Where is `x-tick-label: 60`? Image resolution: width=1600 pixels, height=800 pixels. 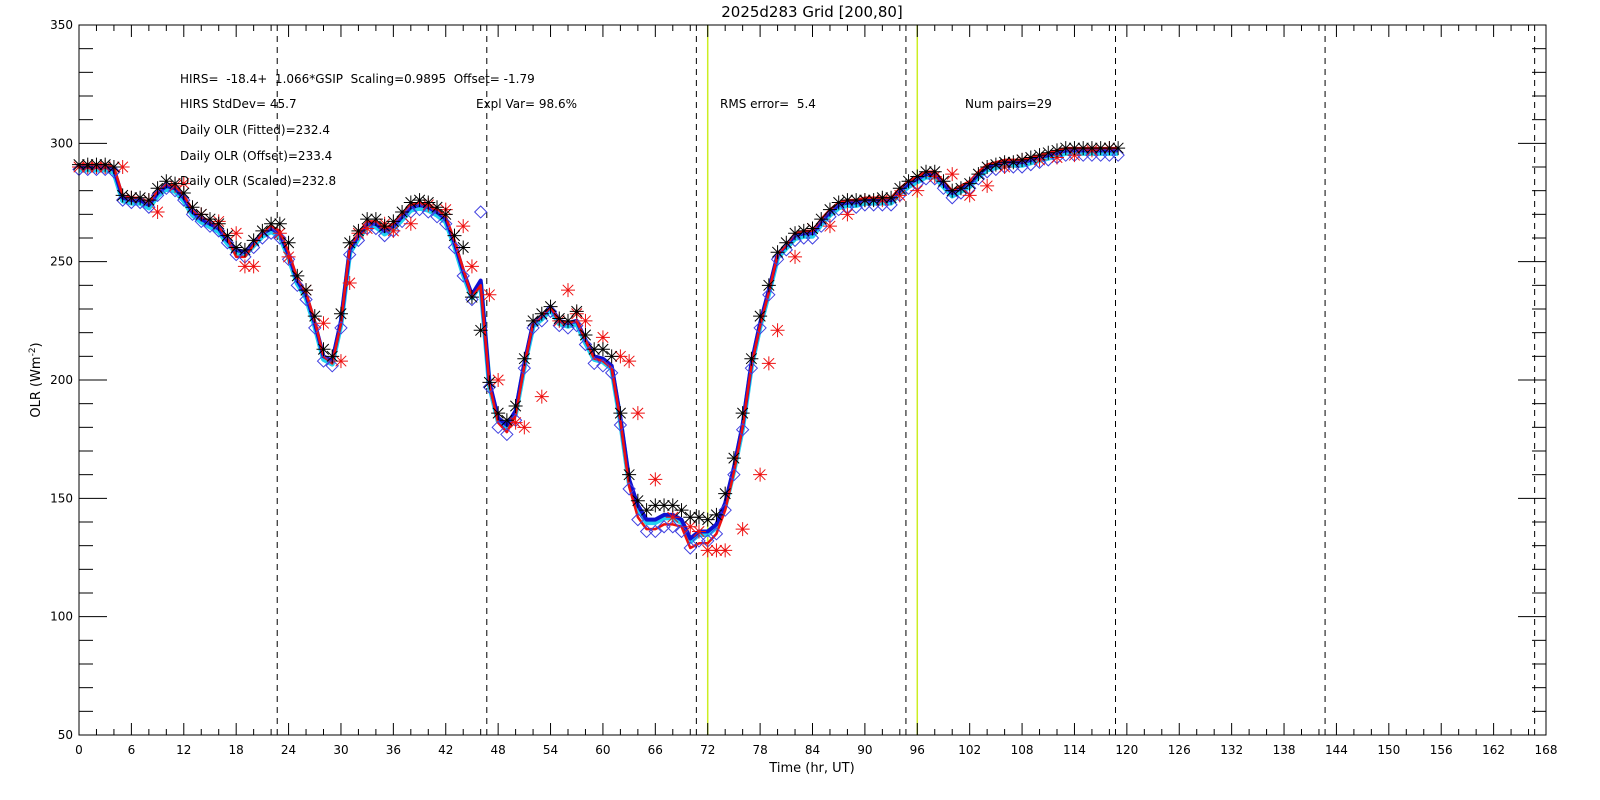 x-tick-label: 60 is located at coordinates (602, 750).